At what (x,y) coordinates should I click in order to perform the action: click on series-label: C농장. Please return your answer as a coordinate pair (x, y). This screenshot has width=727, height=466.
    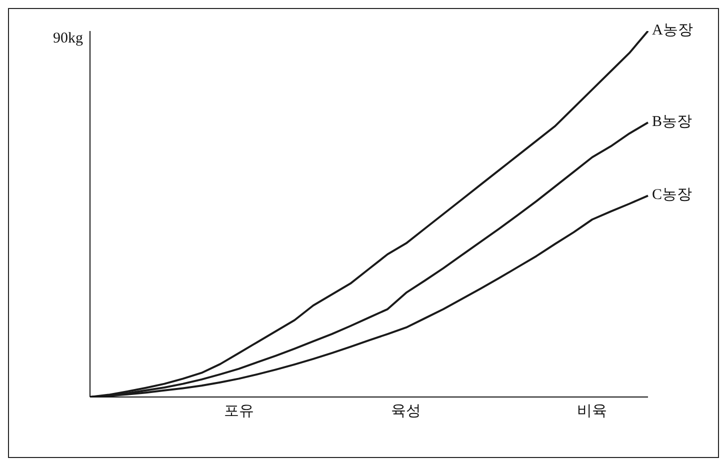
    Looking at the image, I should click on (672, 195).